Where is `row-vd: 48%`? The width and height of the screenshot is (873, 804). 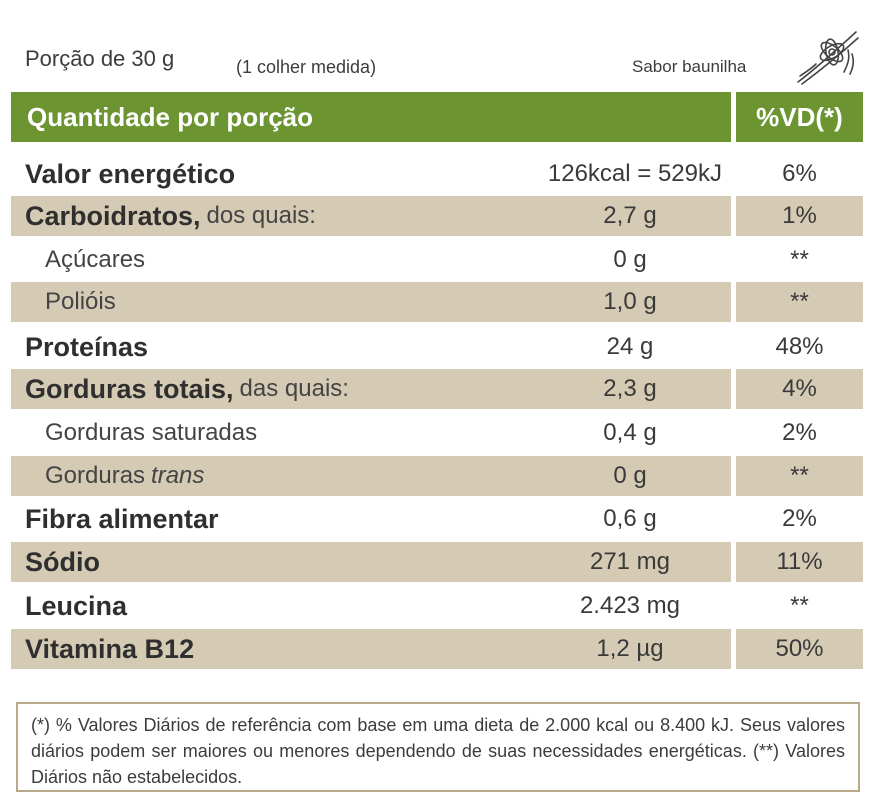
row-vd: 48% is located at coordinates (799, 346).